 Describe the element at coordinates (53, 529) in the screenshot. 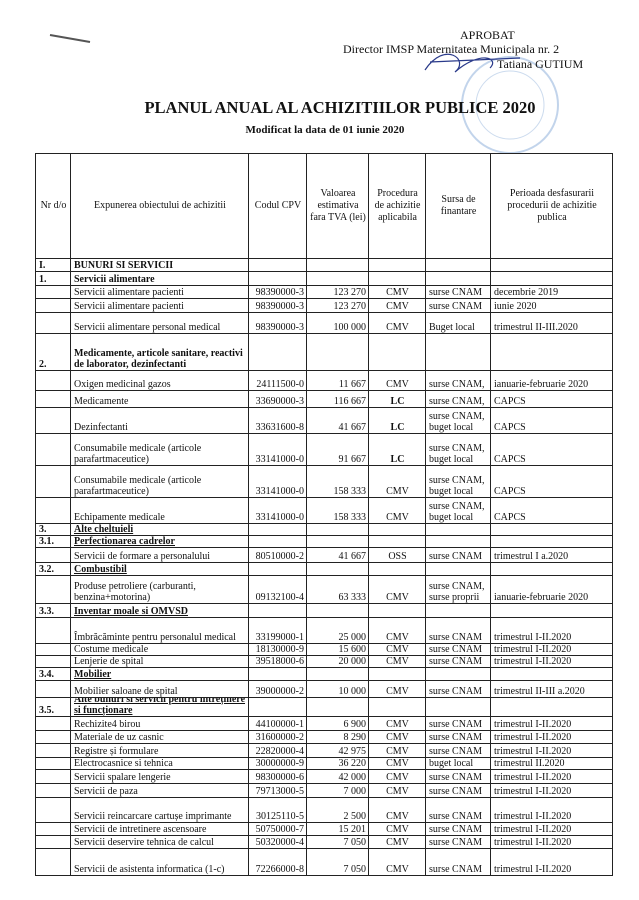

I see `row-number: 3.` at that location.